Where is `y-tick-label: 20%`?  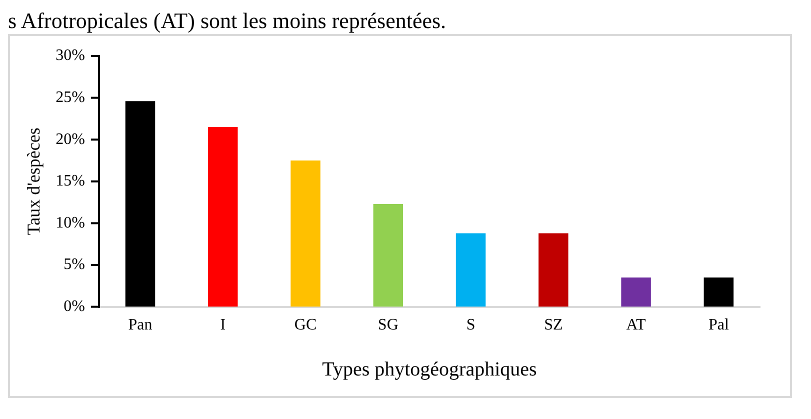 y-tick-label: 20% is located at coordinates (70, 139).